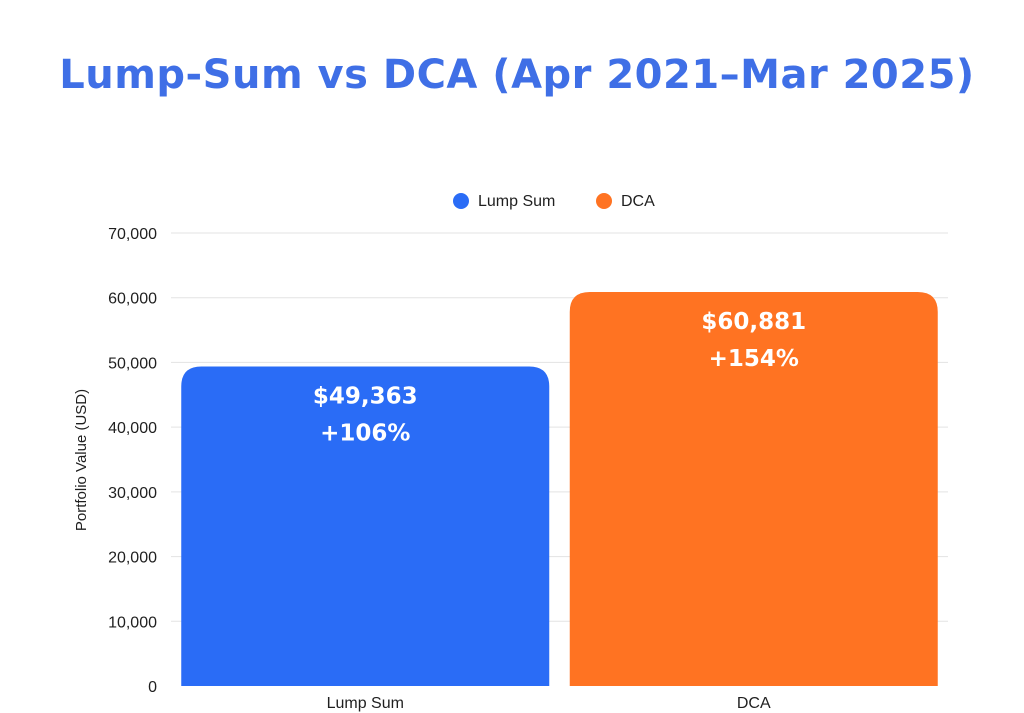 The width and height of the screenshot is (1024, 713). I want to click on bar-return-label: +106%, so click(365, 434).